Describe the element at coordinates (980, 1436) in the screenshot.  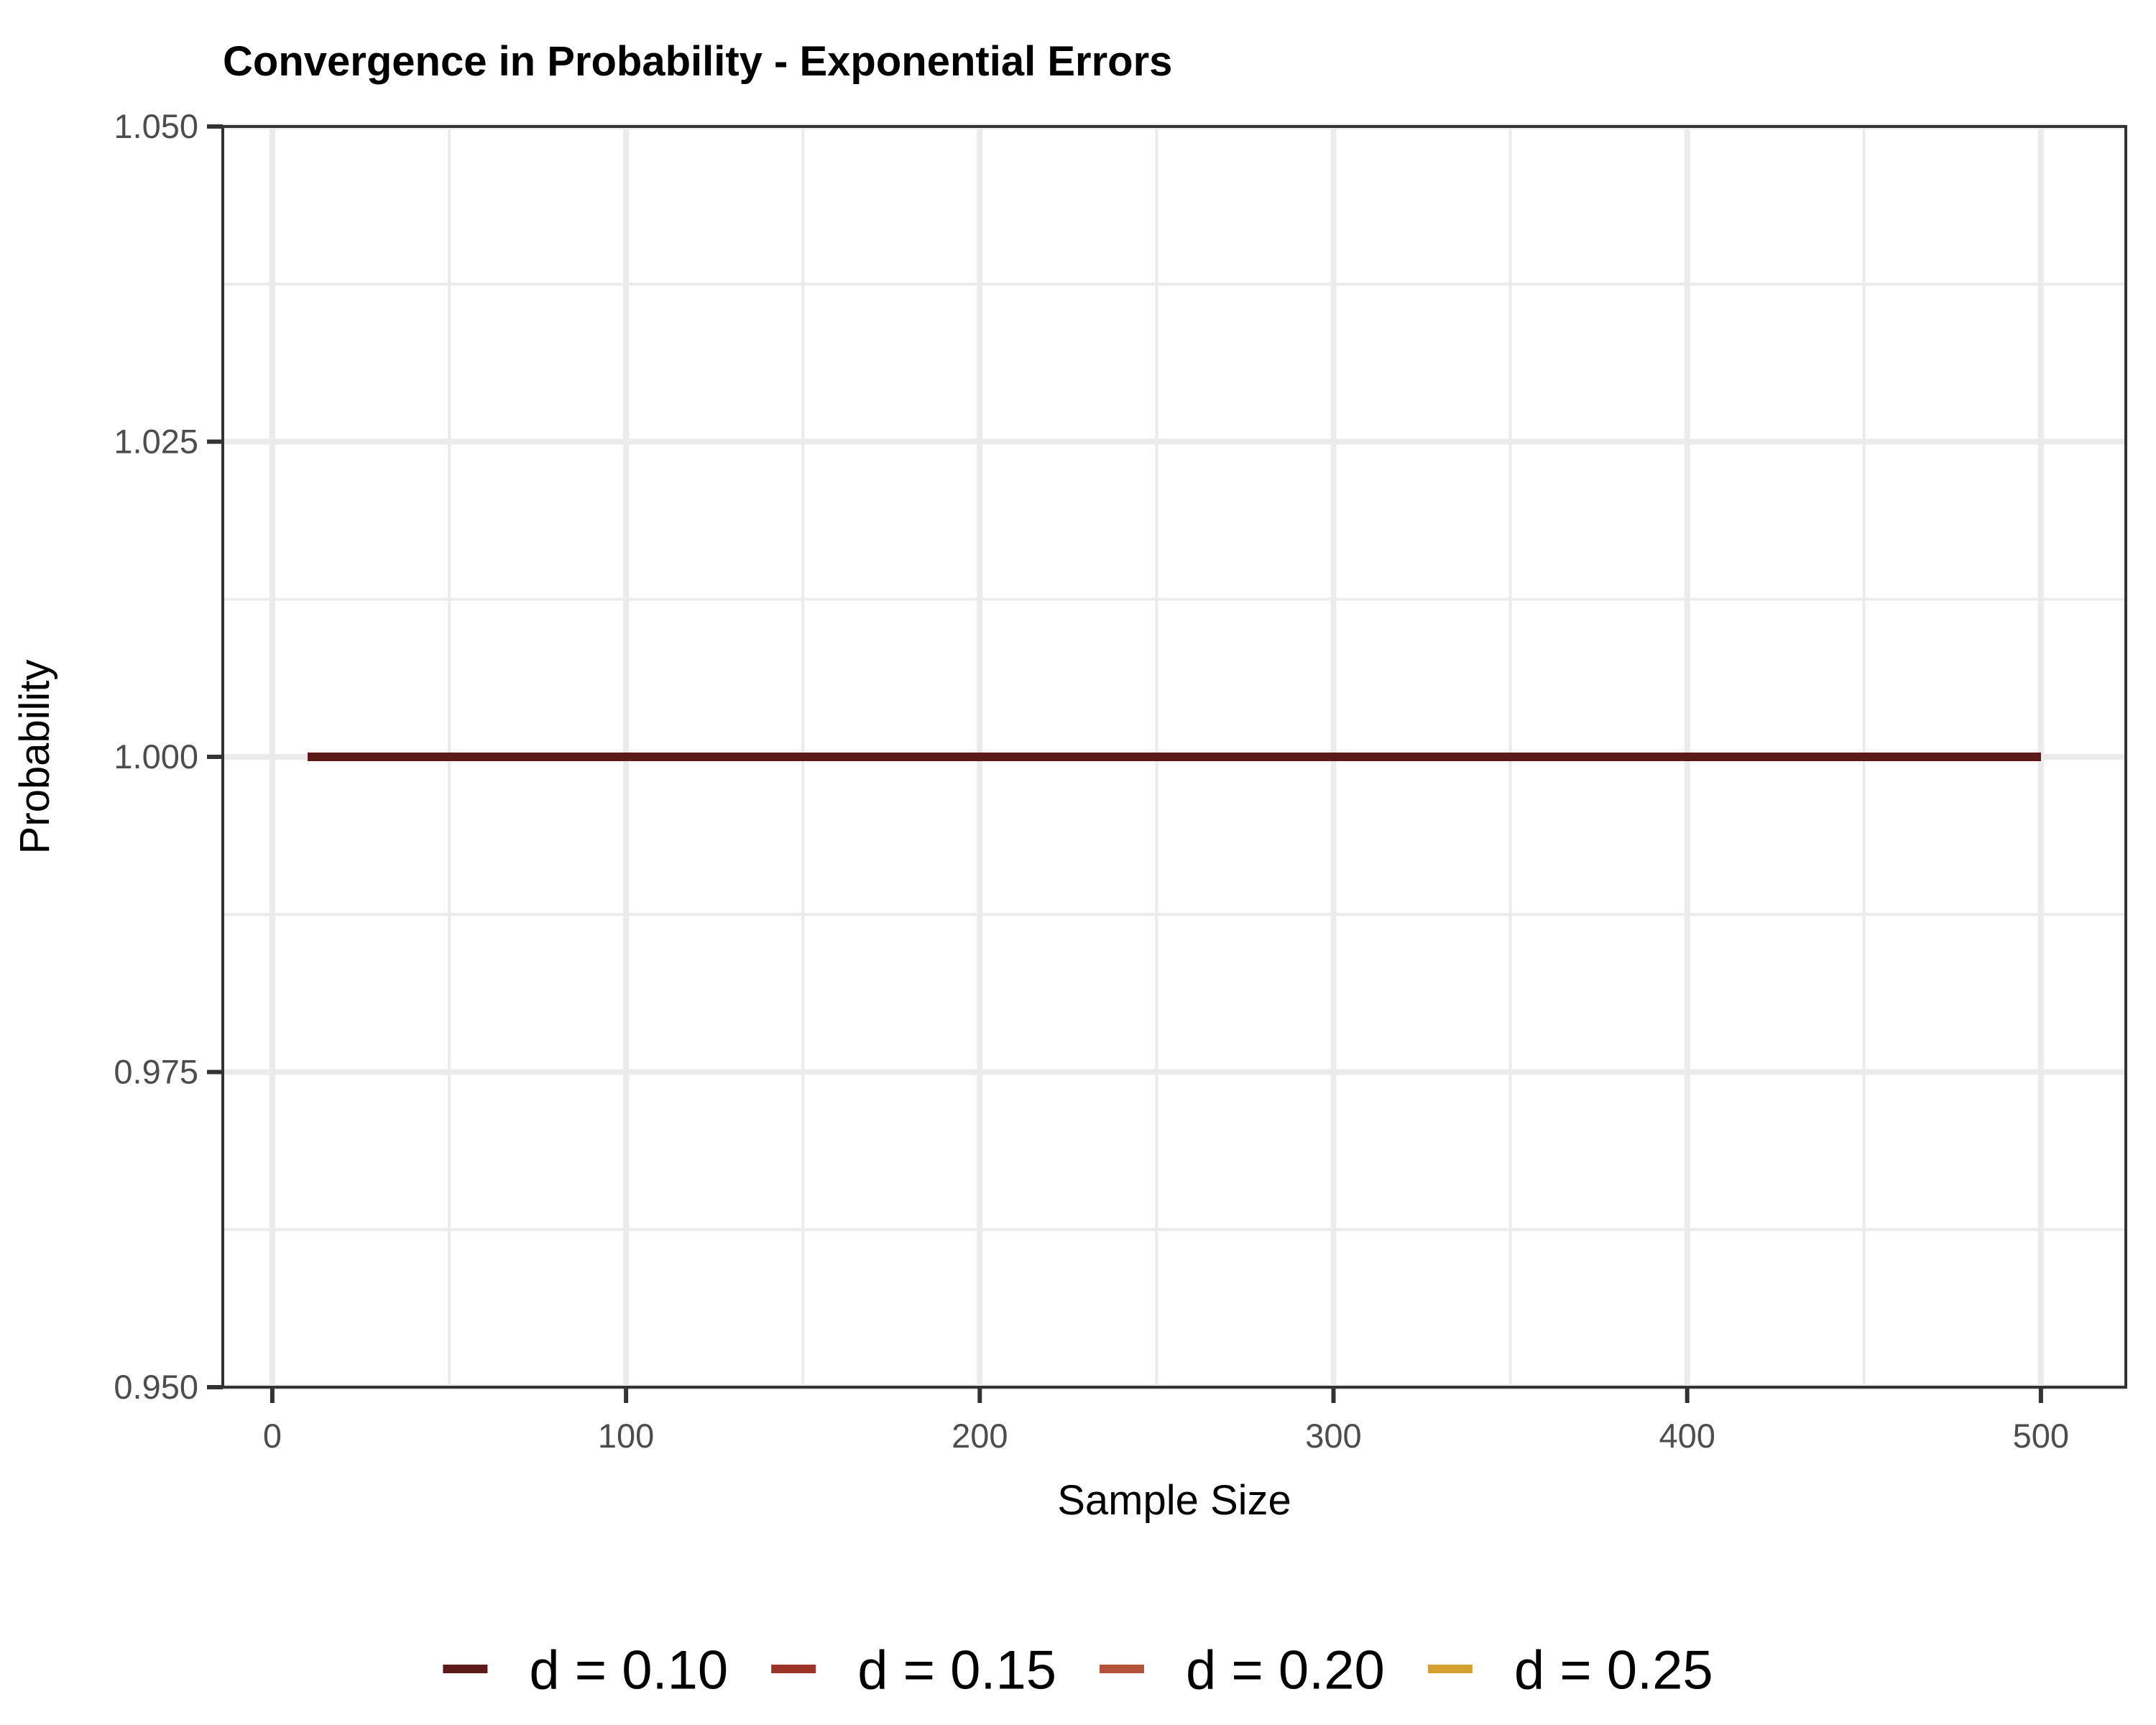
I see `x-tick-label: 200` at that location.